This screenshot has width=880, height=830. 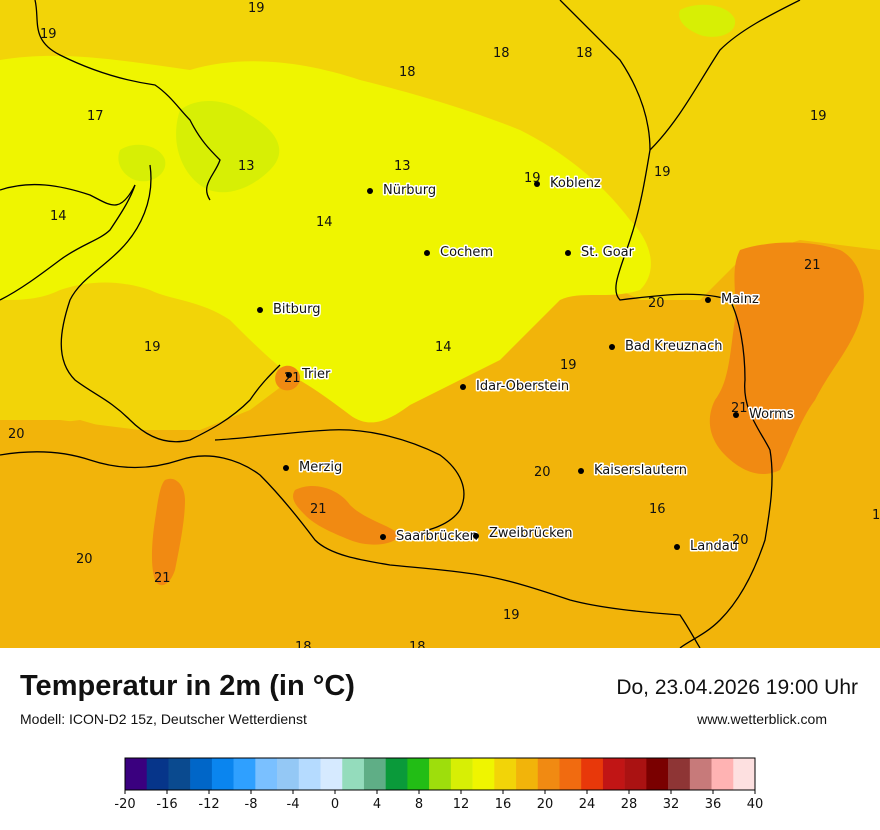 What do you see at coordinates (466, 252) in the screenshot?
I see `city-label: Cochem` at bounding box center [466, 252].